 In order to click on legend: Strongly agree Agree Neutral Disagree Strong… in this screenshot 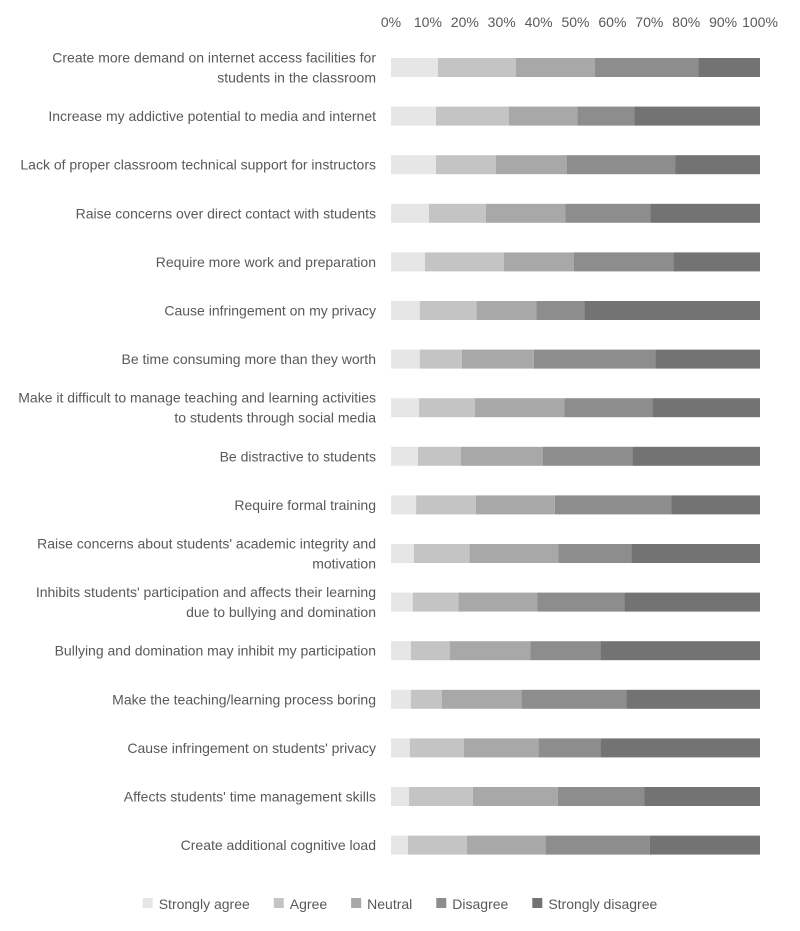, I will do `click(399, 904)`.